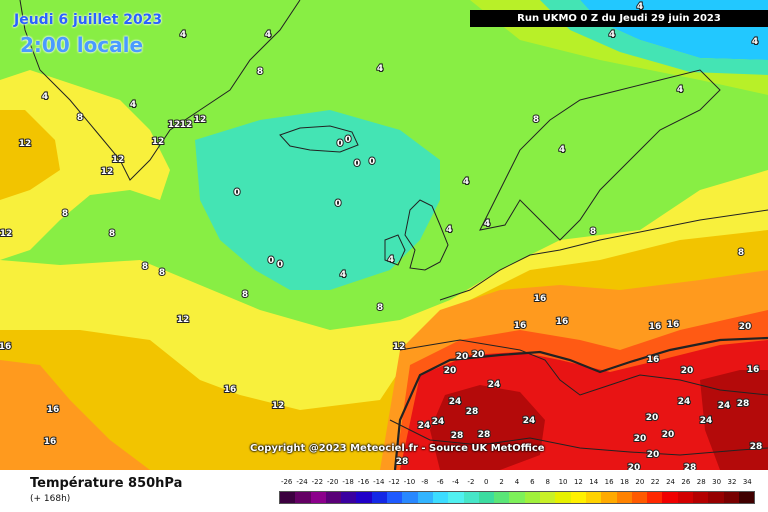 The width and height of the screenshot is (768, 512). I want to click on legend-value-label: -14, so click(379, 482).